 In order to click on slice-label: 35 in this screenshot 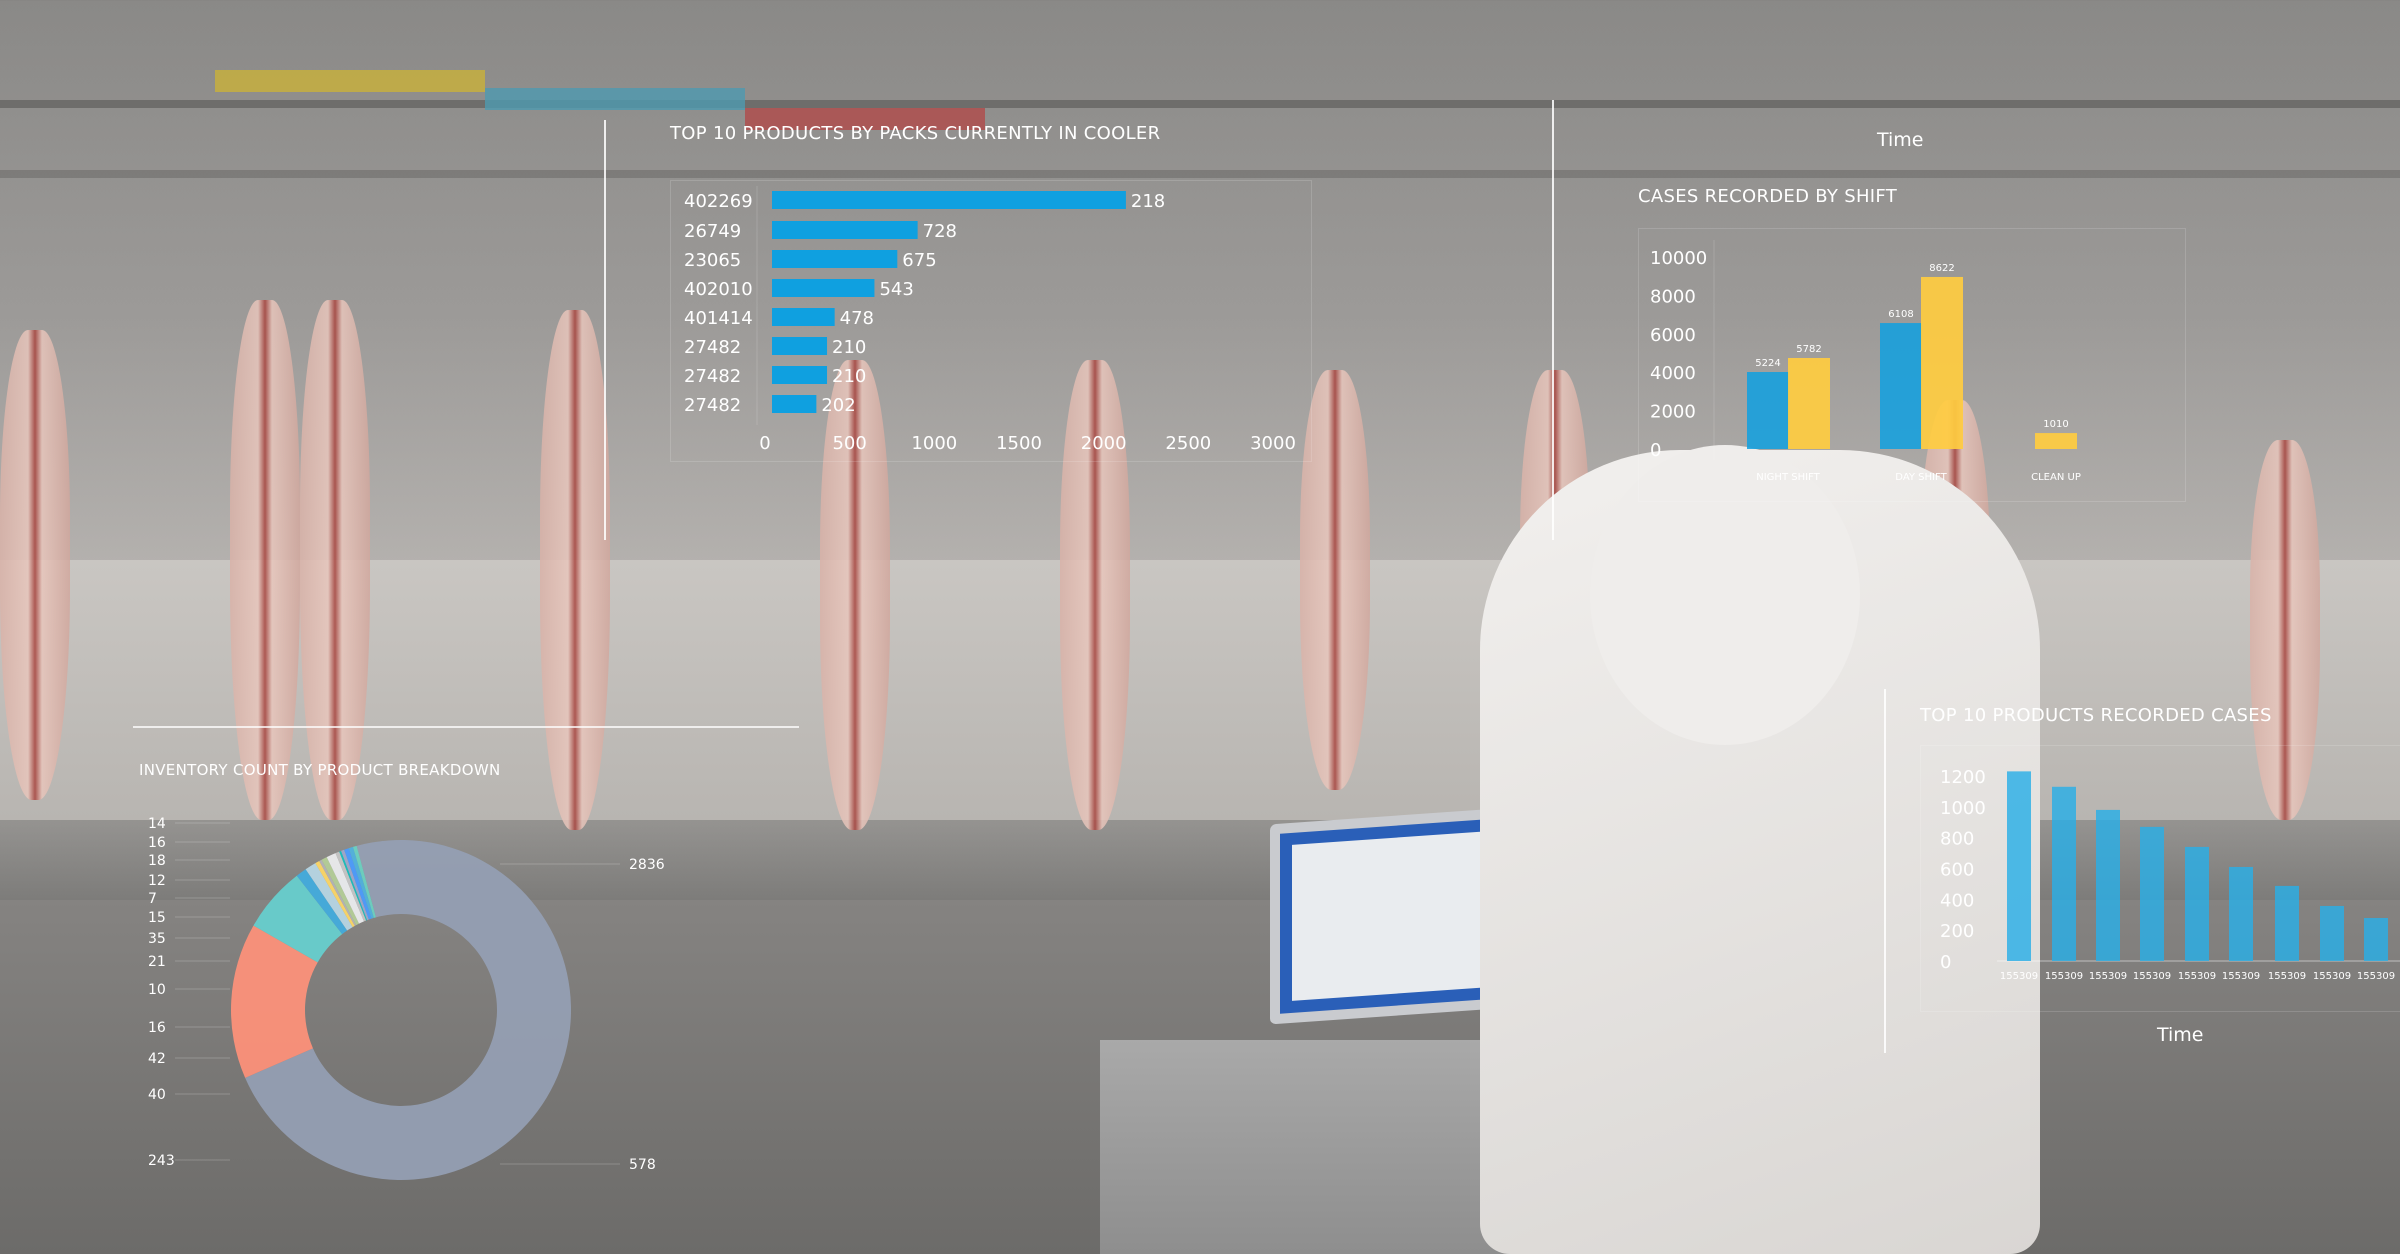, I will do `click(157, 939)`.